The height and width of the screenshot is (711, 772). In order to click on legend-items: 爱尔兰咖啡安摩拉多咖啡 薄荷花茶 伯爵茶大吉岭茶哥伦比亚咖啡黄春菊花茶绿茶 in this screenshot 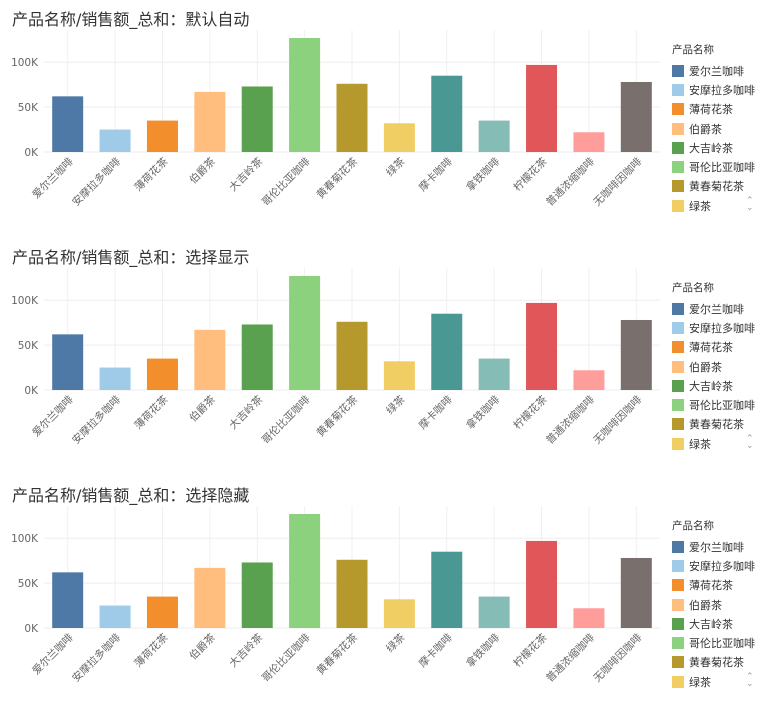, I will do `click(722, 614)`.